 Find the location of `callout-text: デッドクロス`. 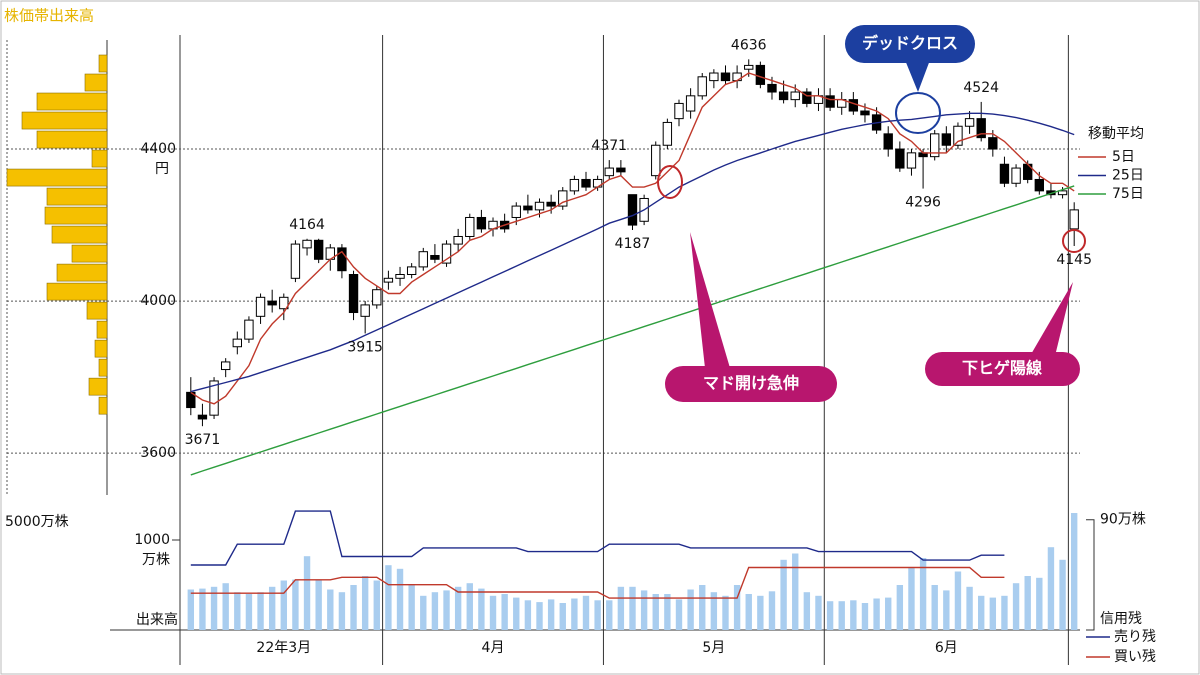

callout-text: デッドクロス is located at coordinates (910, 43).